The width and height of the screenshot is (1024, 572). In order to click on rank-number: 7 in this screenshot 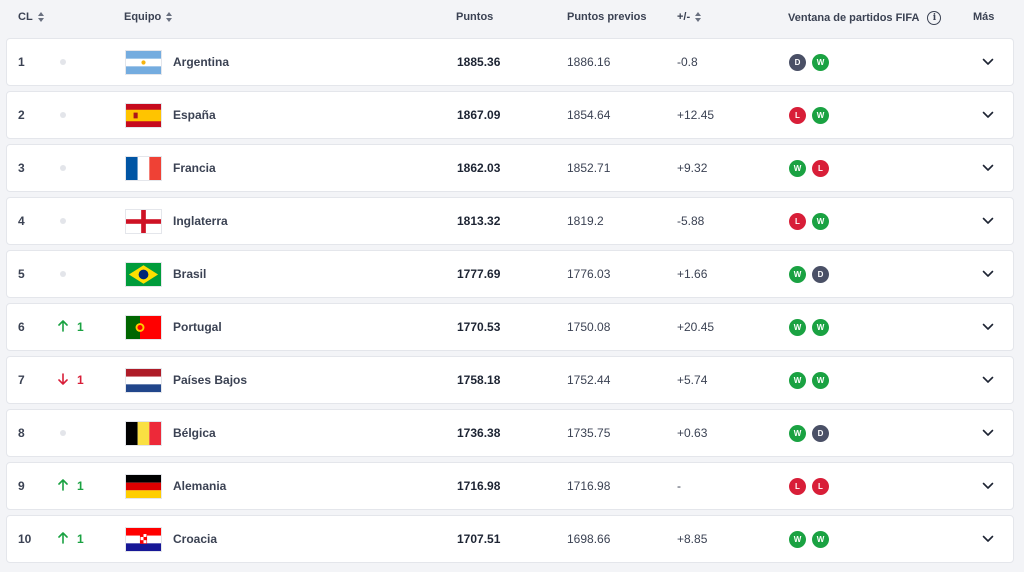, I will do `click(21, 380)`.